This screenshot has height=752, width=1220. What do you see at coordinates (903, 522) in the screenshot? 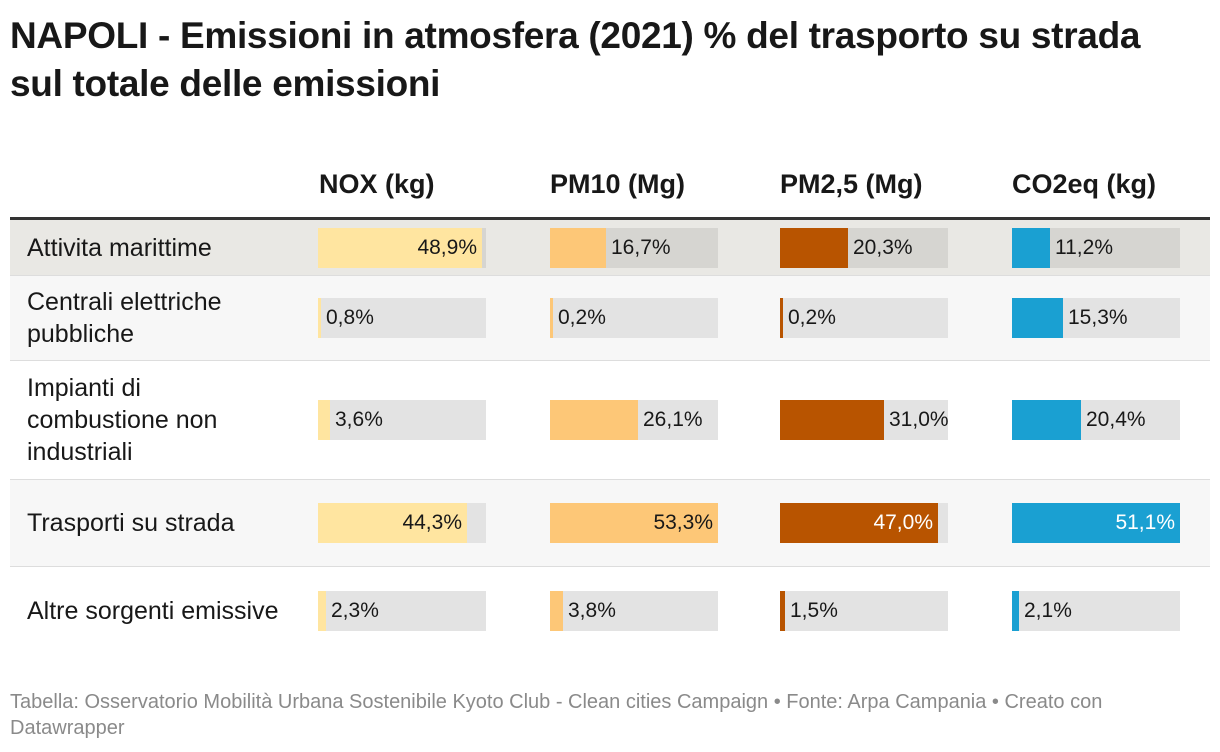
I see `value-label-pm25: 47,0%` at bounding box center [903, 522].